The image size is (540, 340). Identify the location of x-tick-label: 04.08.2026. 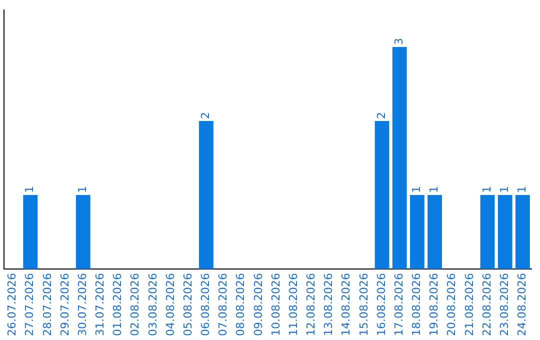
(170, 304).